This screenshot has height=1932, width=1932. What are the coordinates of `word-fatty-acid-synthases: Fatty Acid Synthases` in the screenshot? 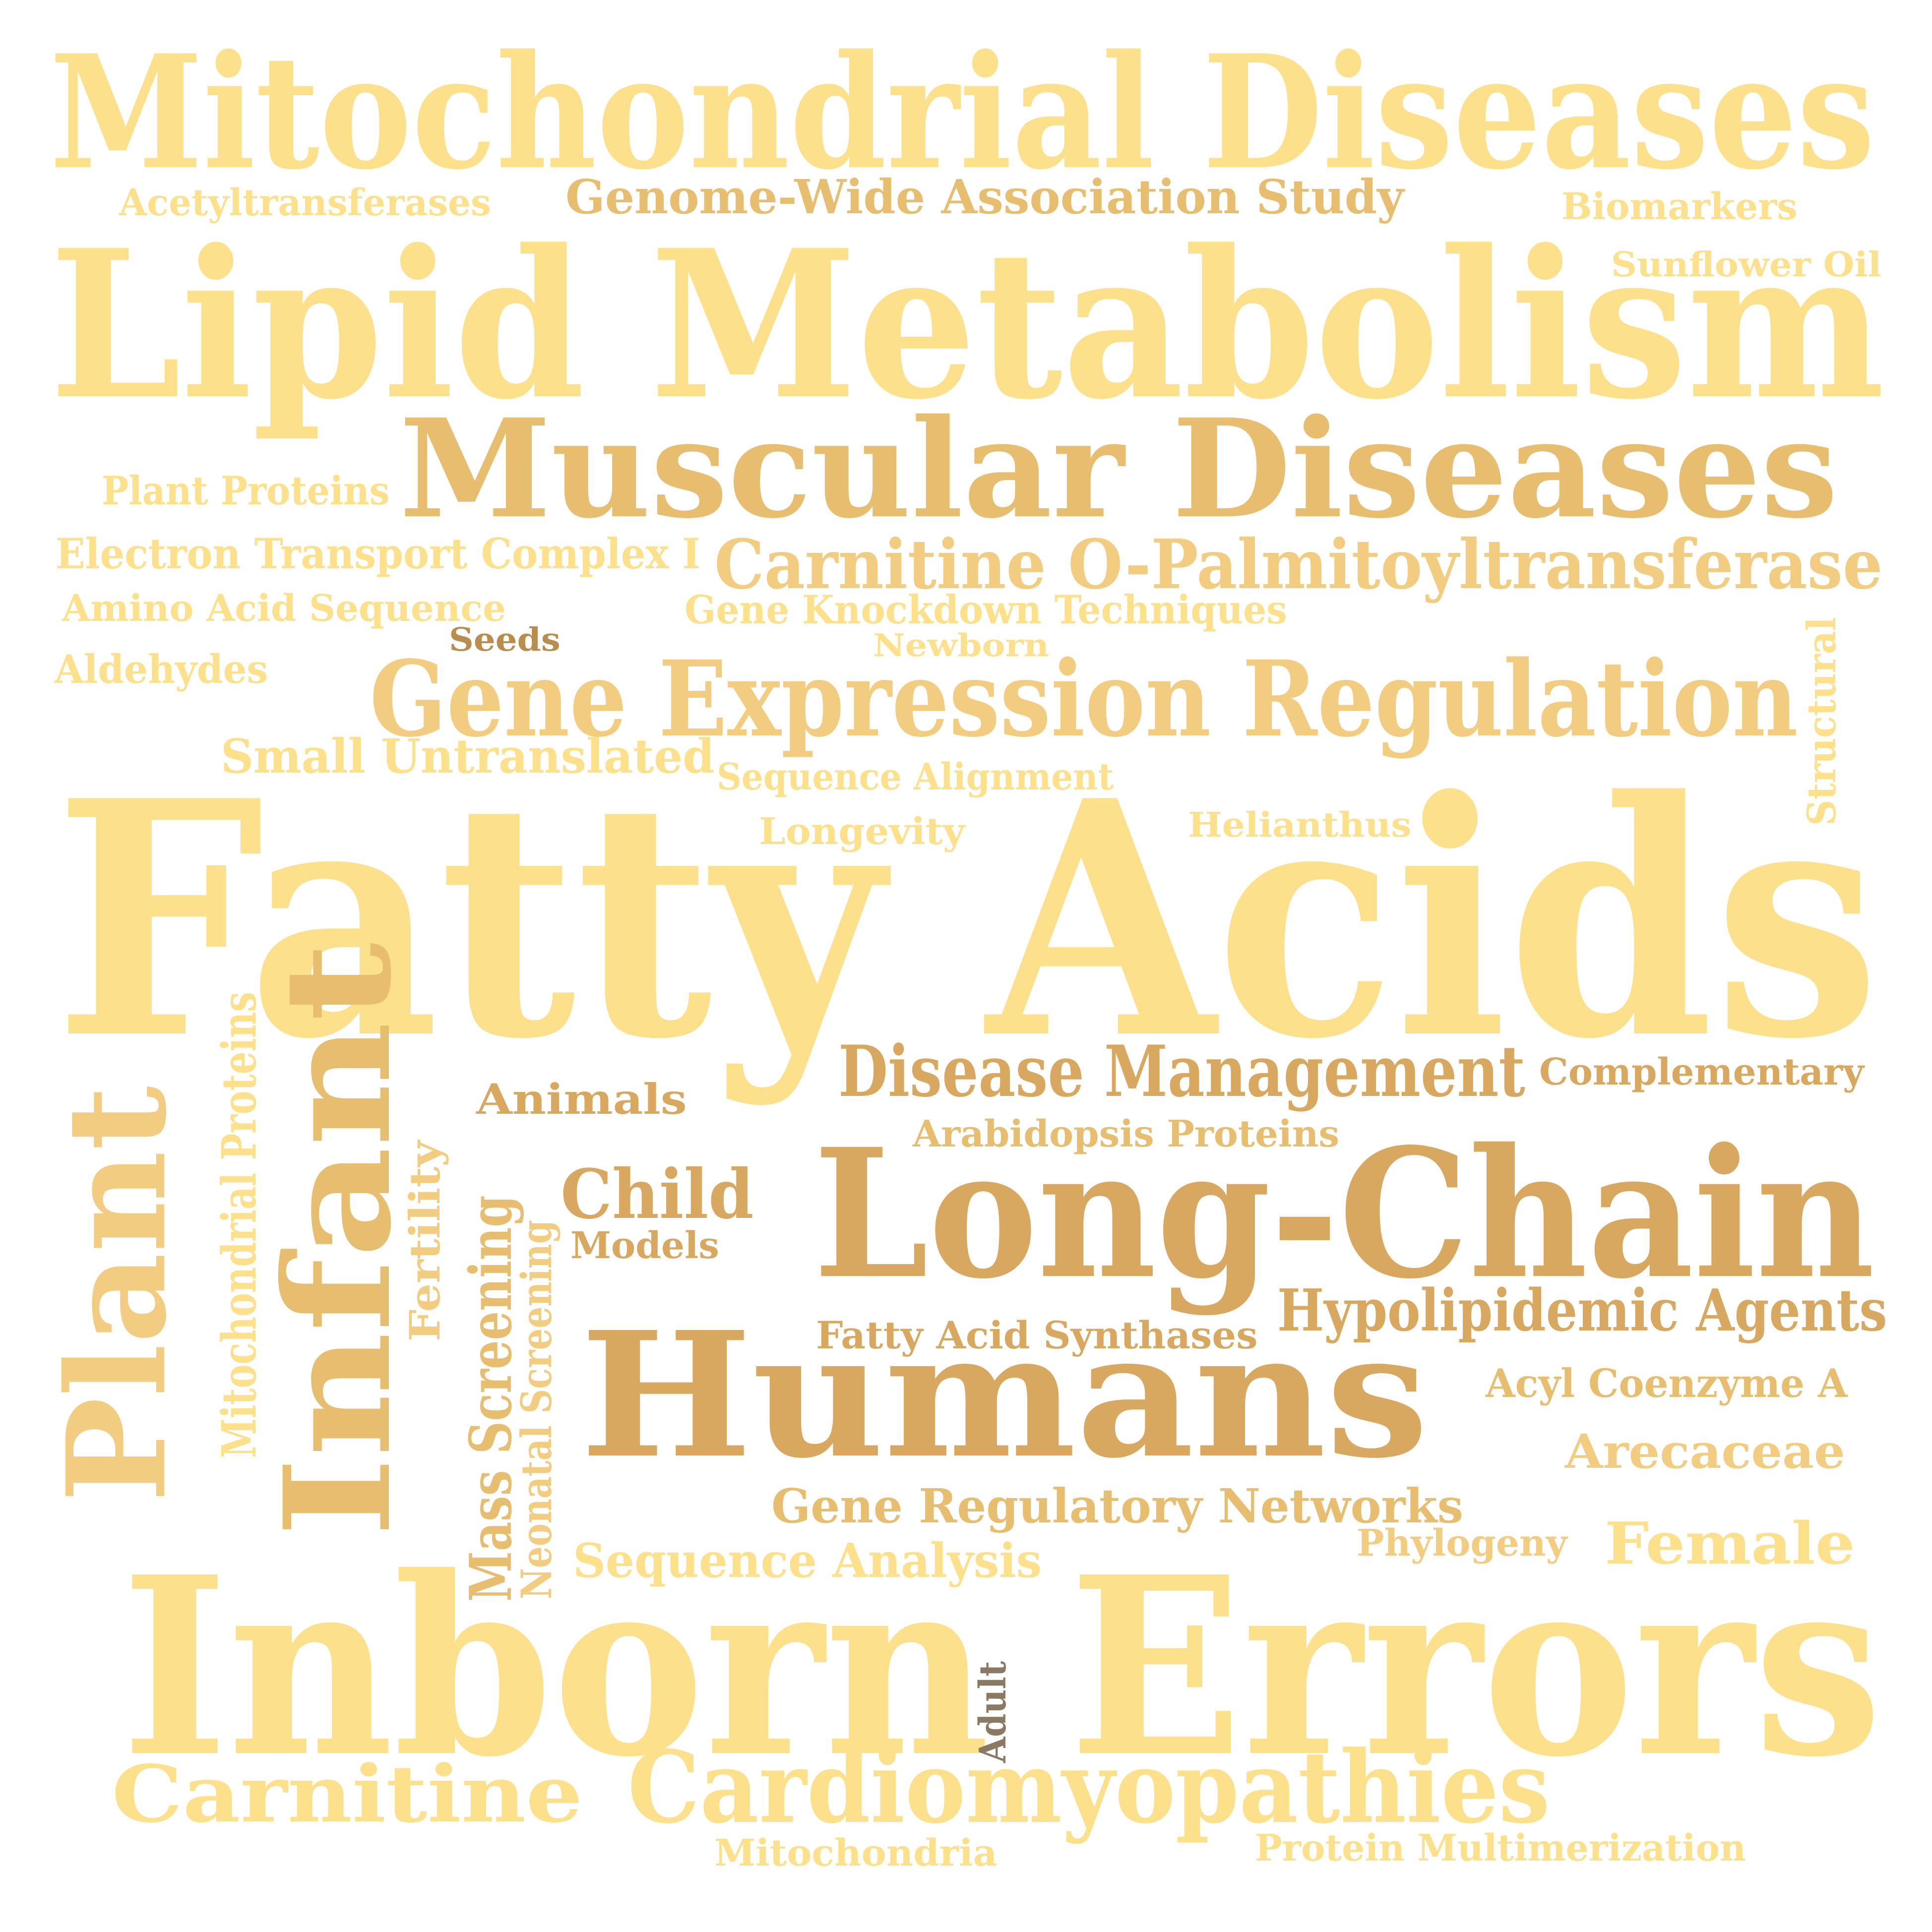 It's located at (1037, 1335).